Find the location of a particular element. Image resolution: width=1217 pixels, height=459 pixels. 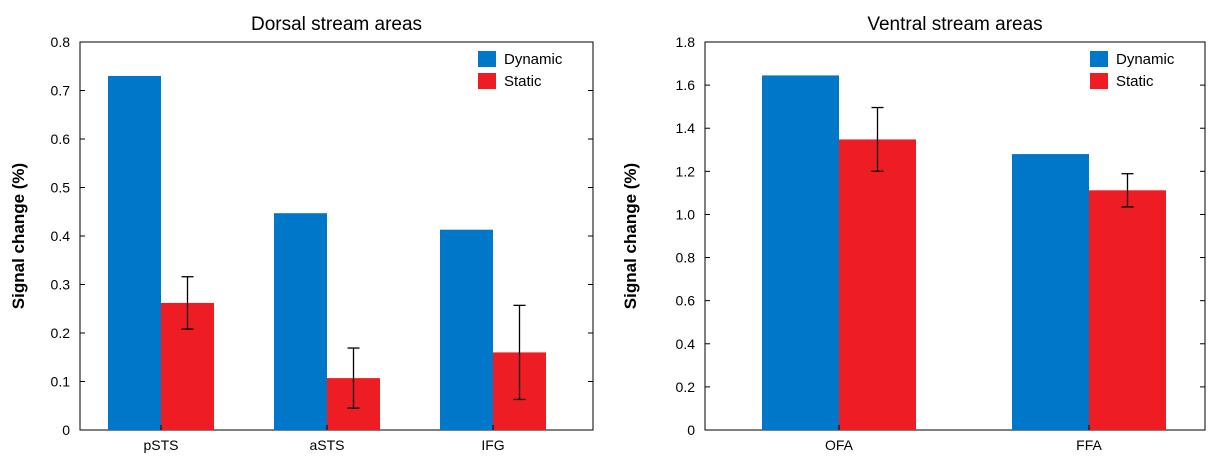

bar-static-ffa is located at coordinates (1127, 310).